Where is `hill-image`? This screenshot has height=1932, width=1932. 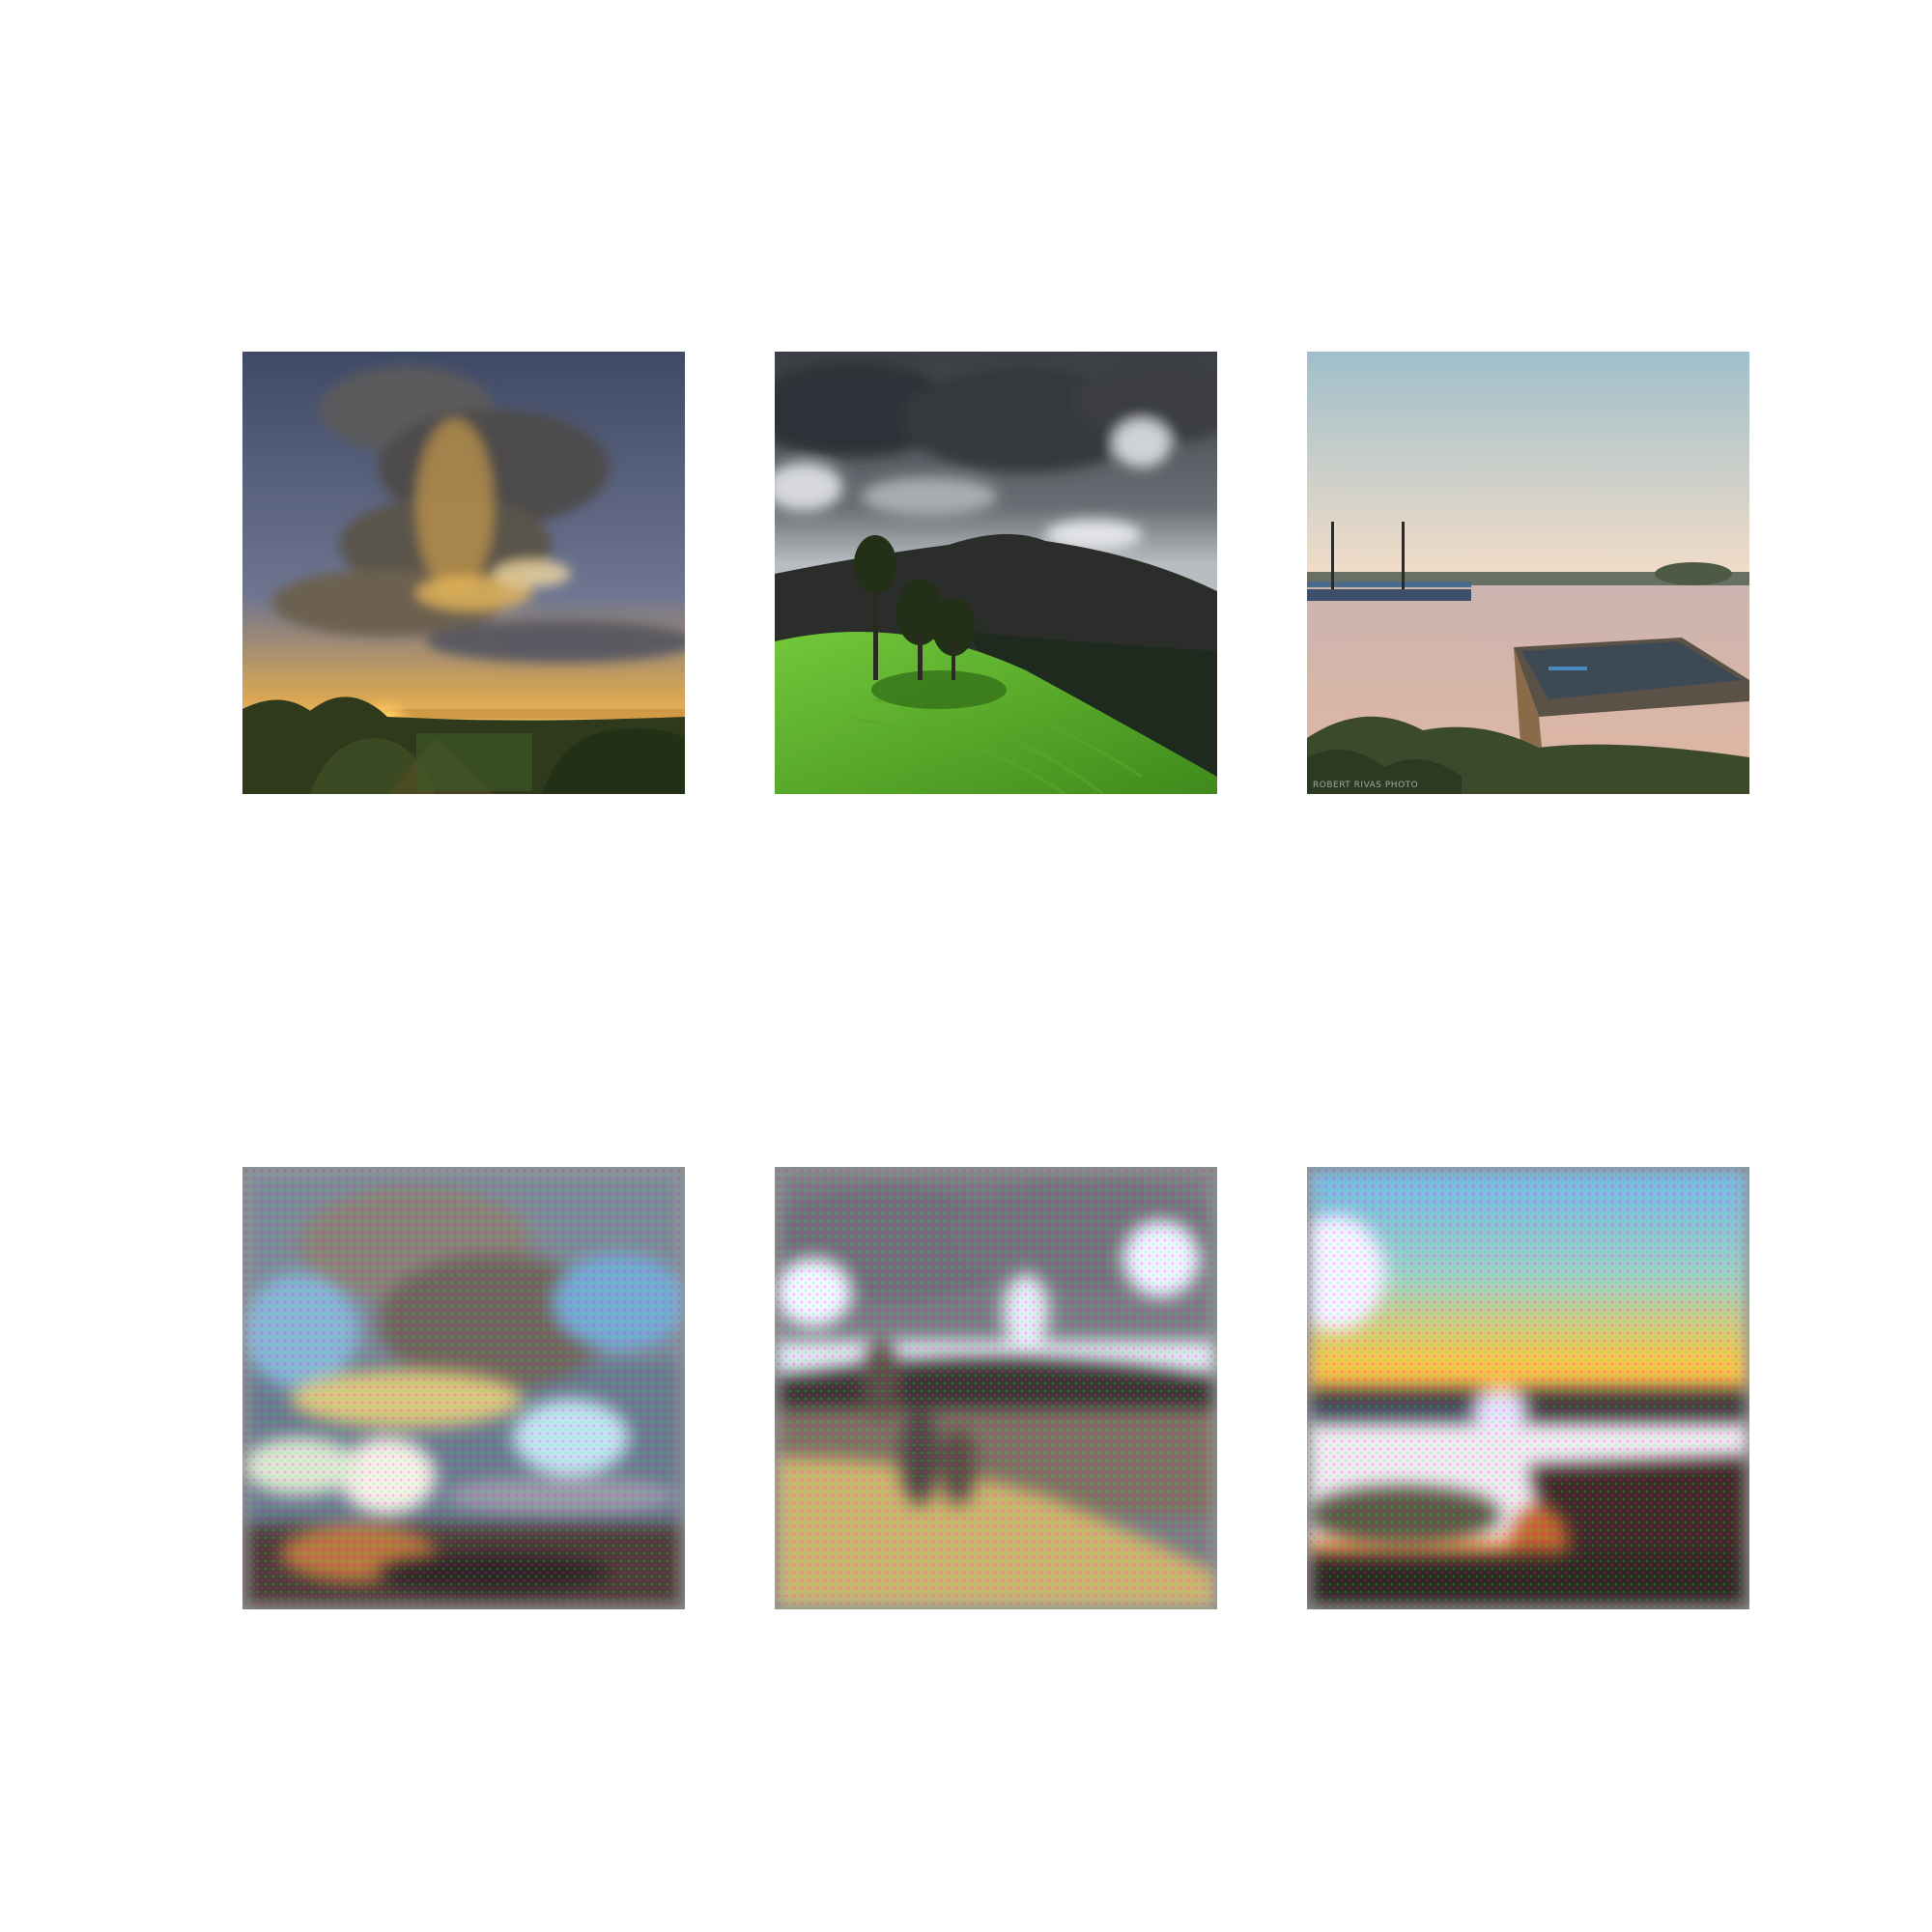
hill-image is located at coordinates (996, 573).